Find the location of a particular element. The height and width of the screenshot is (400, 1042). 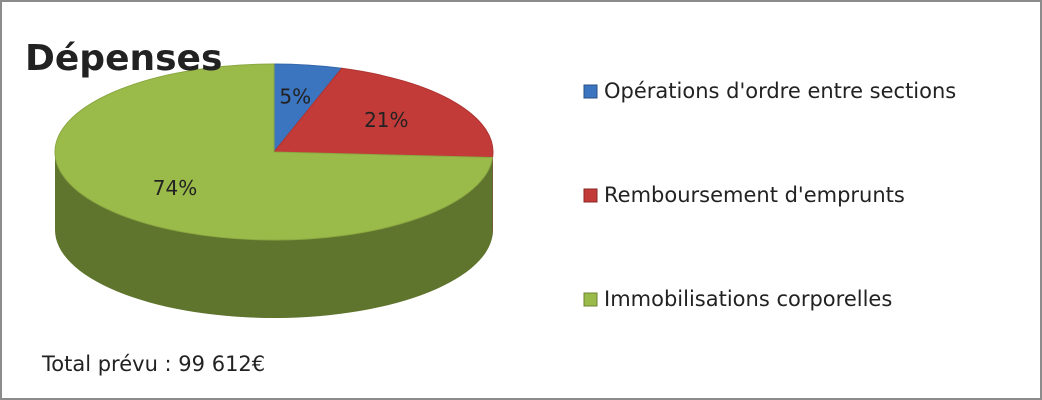

legend-label: Opérations d'ordre entre sections is located at coordinates (780, 91).